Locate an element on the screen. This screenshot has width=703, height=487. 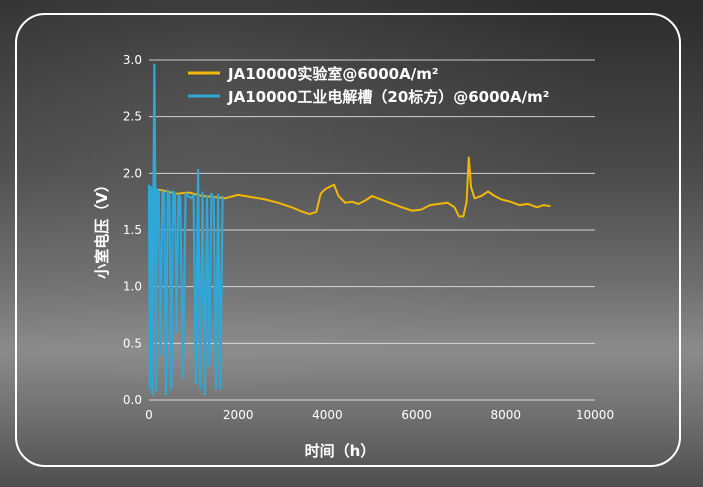
y-tick-label: 1.5 is located at coordinates (132, 230).